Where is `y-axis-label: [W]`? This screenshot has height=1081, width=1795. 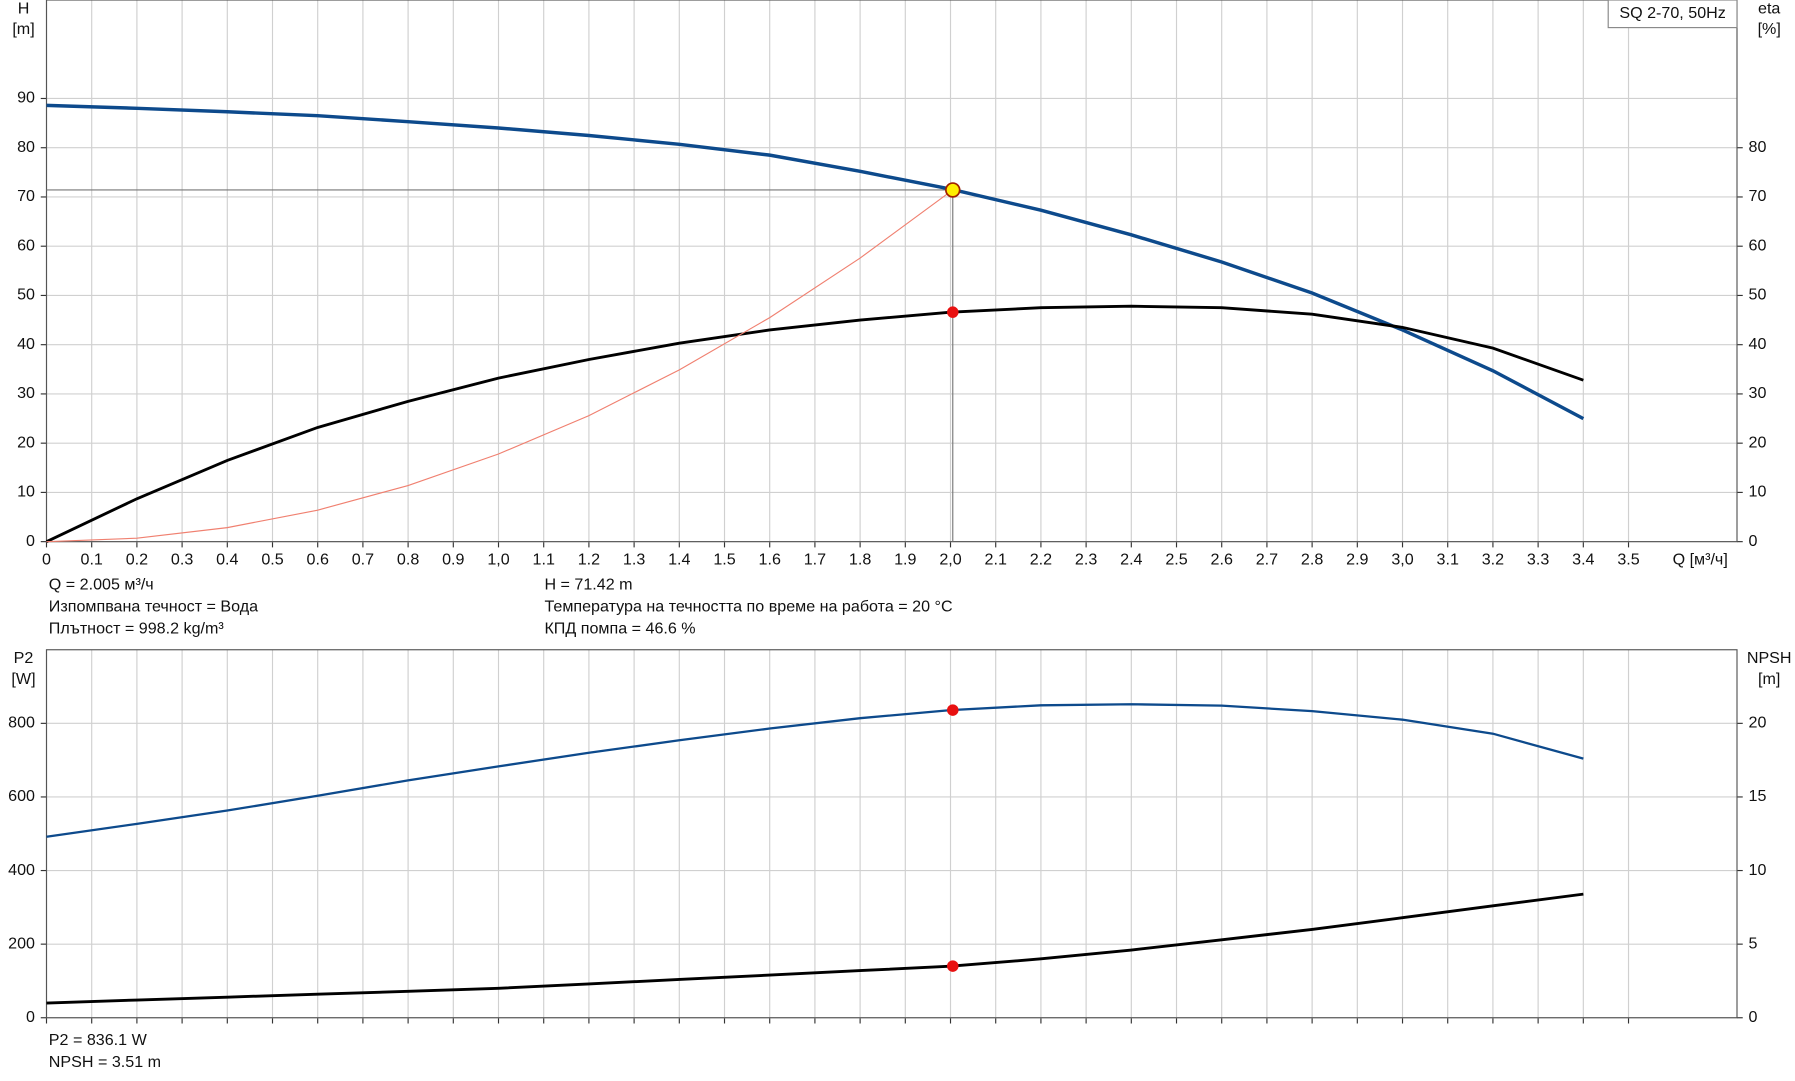 y-axis-label: [W] is located at coordinates (23, 679).